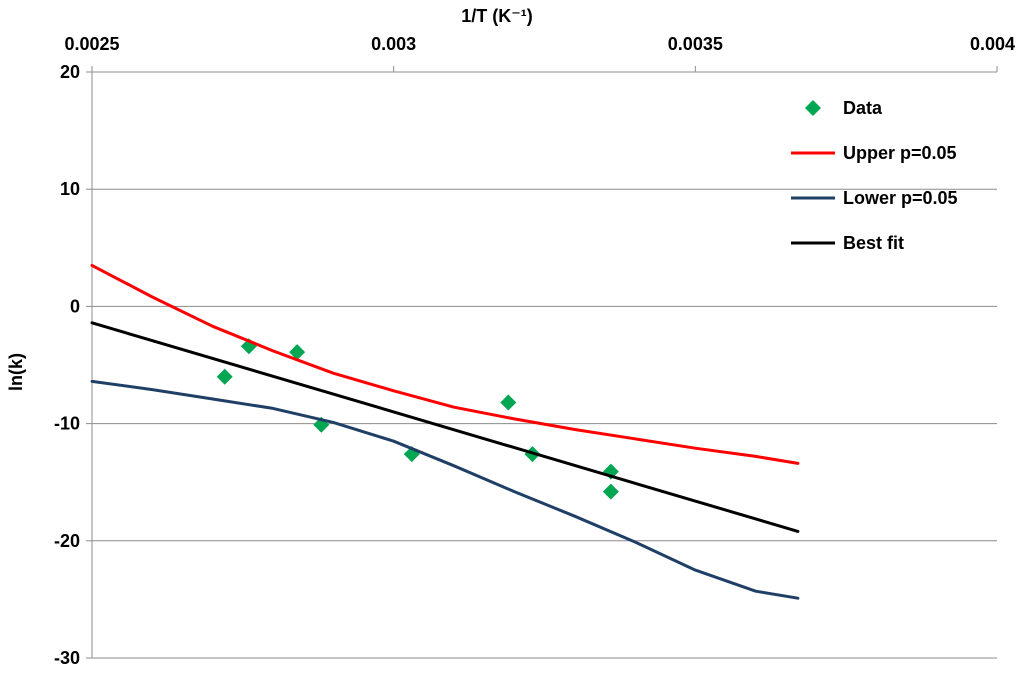  Describe the element at coordinates (900, 198) in the screenshot. I see `legend-label: Lower p=0.05` at that location.